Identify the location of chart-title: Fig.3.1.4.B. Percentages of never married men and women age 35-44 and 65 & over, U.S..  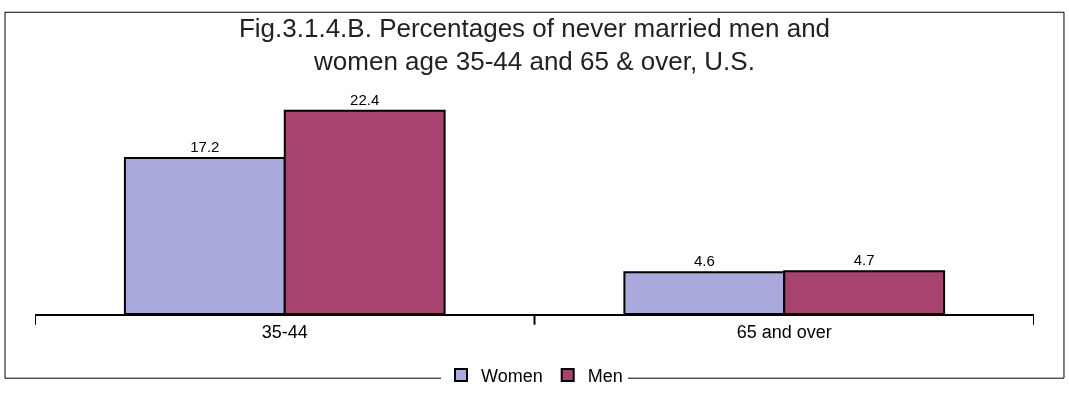
(534, 44).